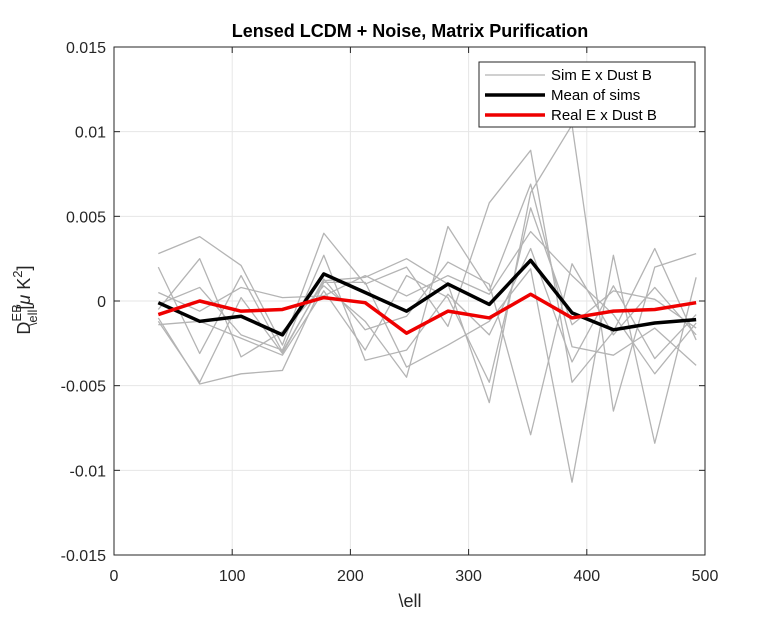  What do you see at coordinates (86, 217) in the screenshot?
I see `y-tick-label: 0.005` at bounding box center [86, 217].